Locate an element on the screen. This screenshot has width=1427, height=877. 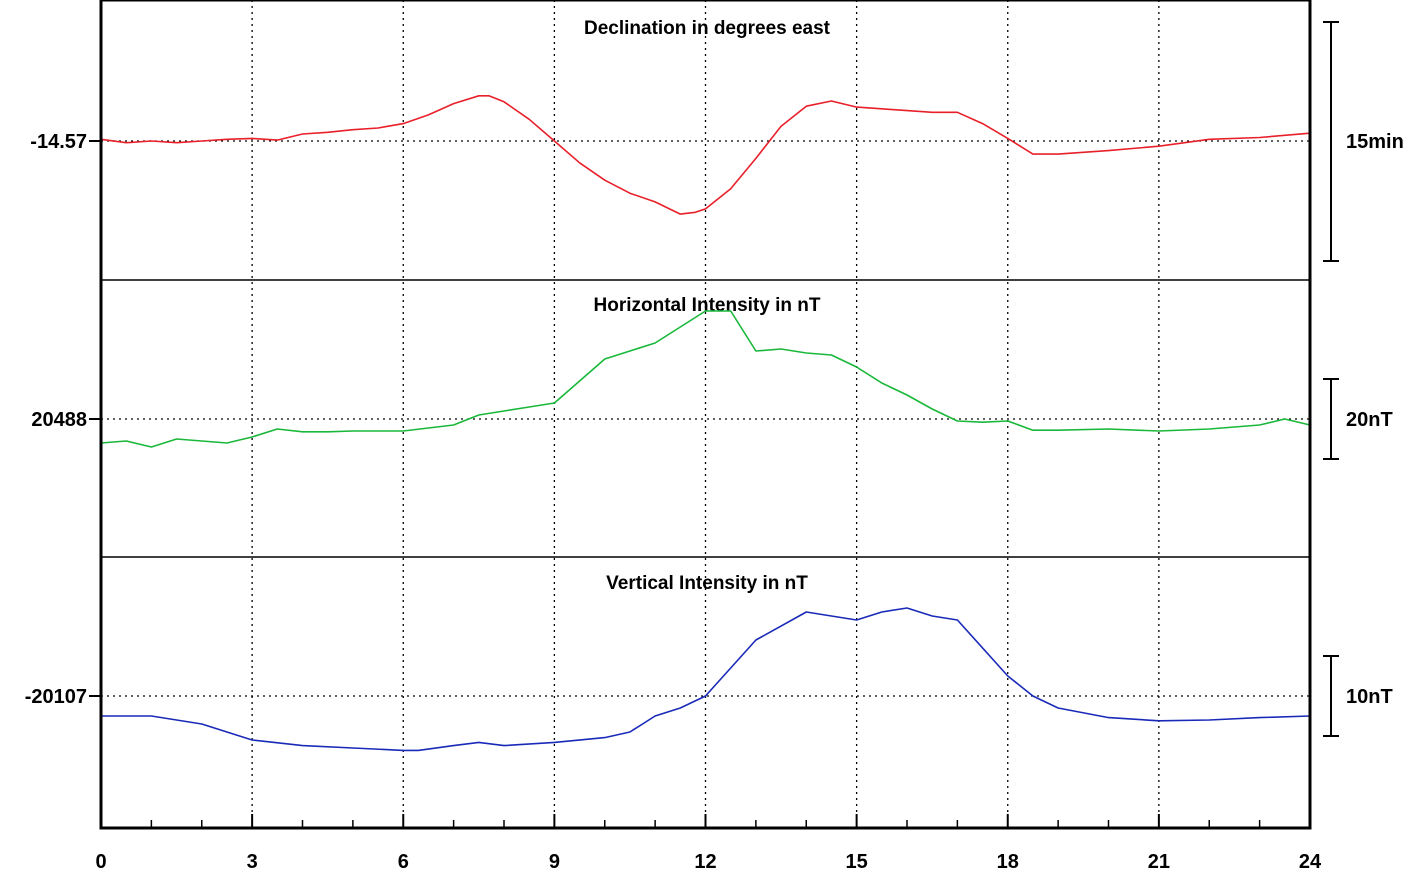
scale-label: 10nT is located at coordinates (1369, 697).